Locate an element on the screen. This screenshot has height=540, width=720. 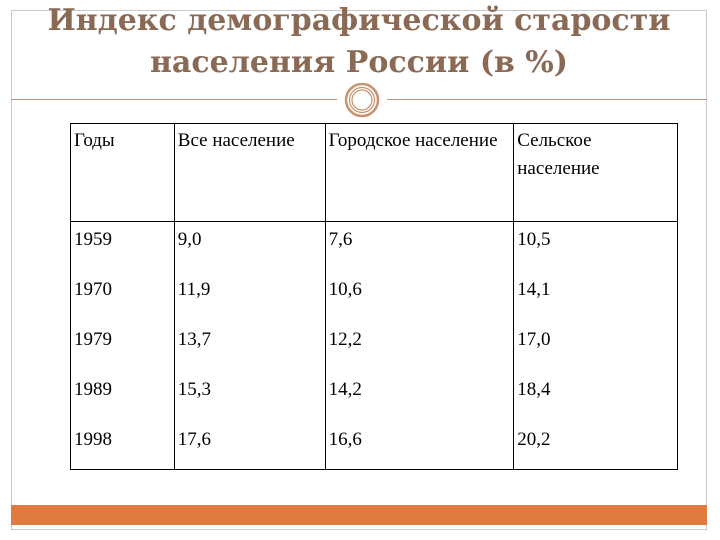
table-cell: 1979 is located at coordinates (122, 347).